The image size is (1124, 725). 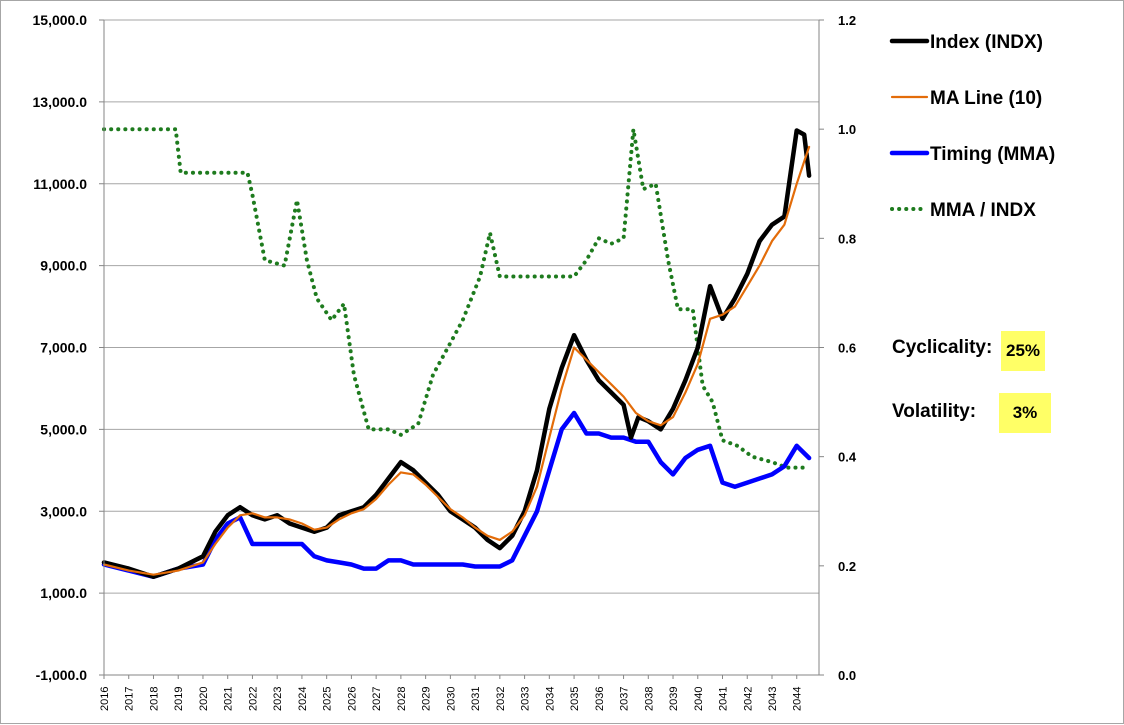 I want to click on y-right-tick-label: 0.0, so click(x=847, y=675).